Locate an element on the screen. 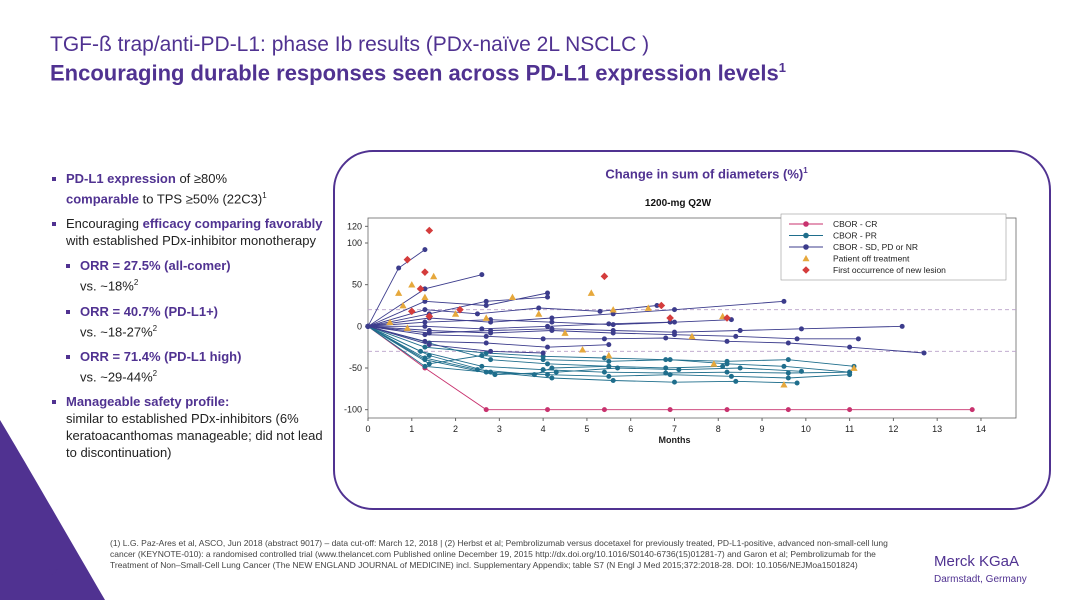  chart-subtitle: 1200-mg Q2W is located at coordinates (678, 203).